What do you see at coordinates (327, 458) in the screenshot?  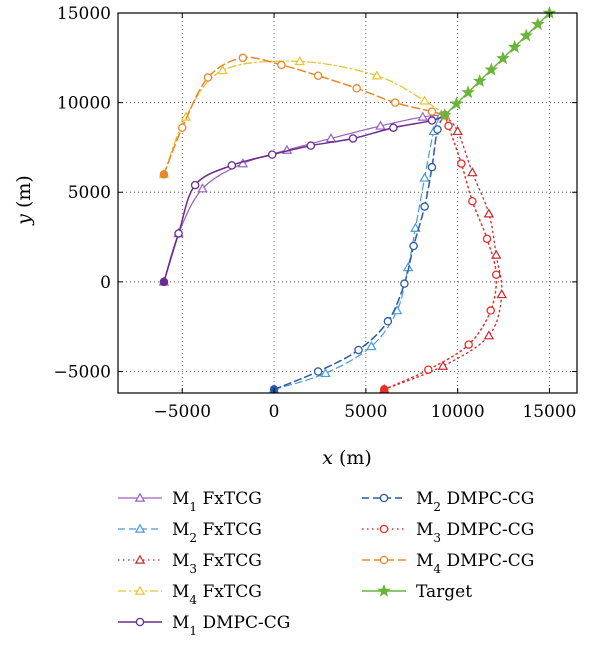 I see `x-axis-variable: x` at bounding box center [327, 458].